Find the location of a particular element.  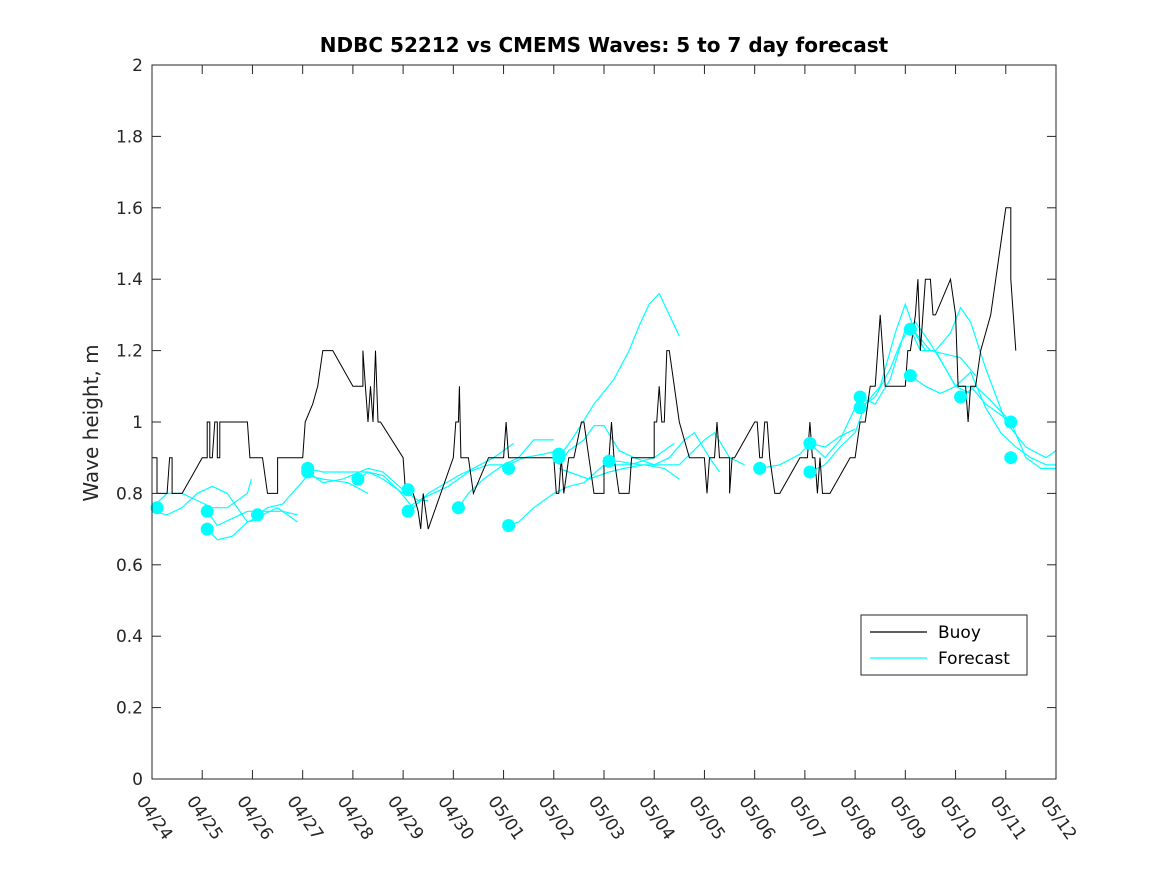

y-tick-label: 0.2 is located at coordinates (129, 709).